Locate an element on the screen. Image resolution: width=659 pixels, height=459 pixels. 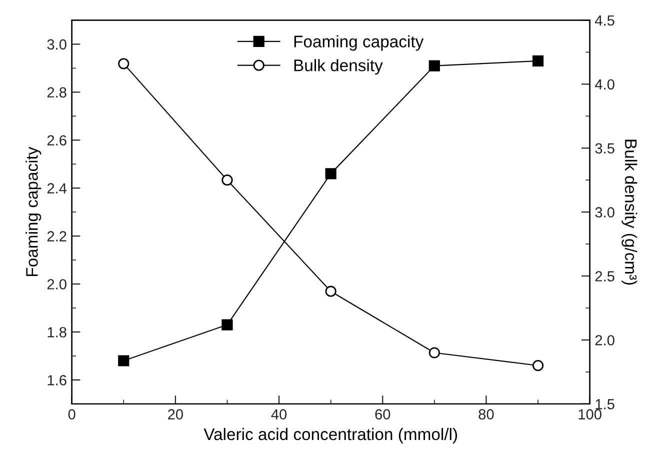
x-tick-label: 60 is located at coordinates (382, 414).